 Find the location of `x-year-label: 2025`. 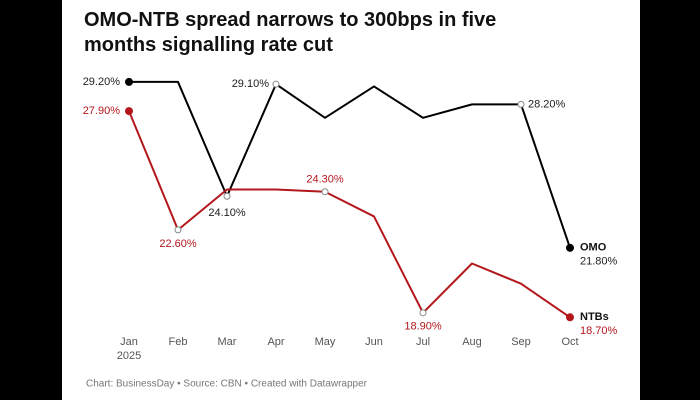

x-year-label: 2025 is located at coordinates (129, 356).